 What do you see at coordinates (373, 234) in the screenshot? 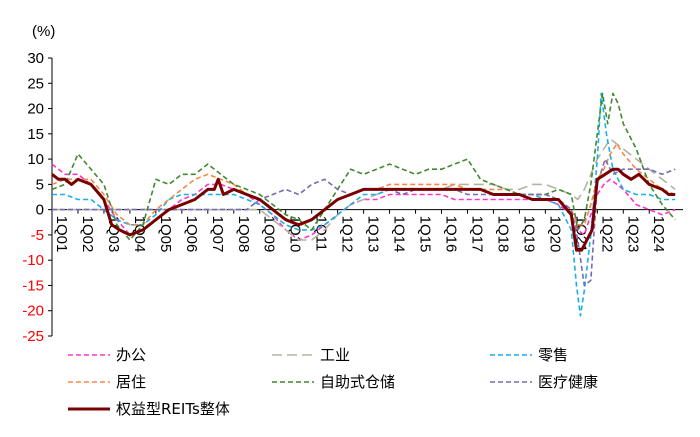
I see `x-tick-label: 1Q13` at bounding box center [373, 234].